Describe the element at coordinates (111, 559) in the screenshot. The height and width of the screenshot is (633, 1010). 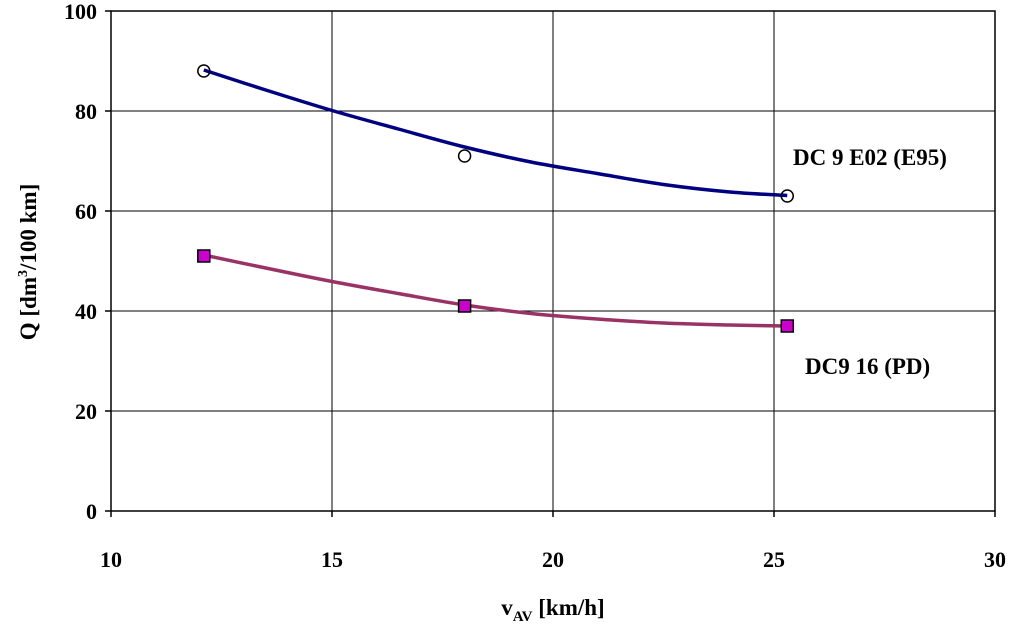
I see `x-tick-label: 10` at that location.